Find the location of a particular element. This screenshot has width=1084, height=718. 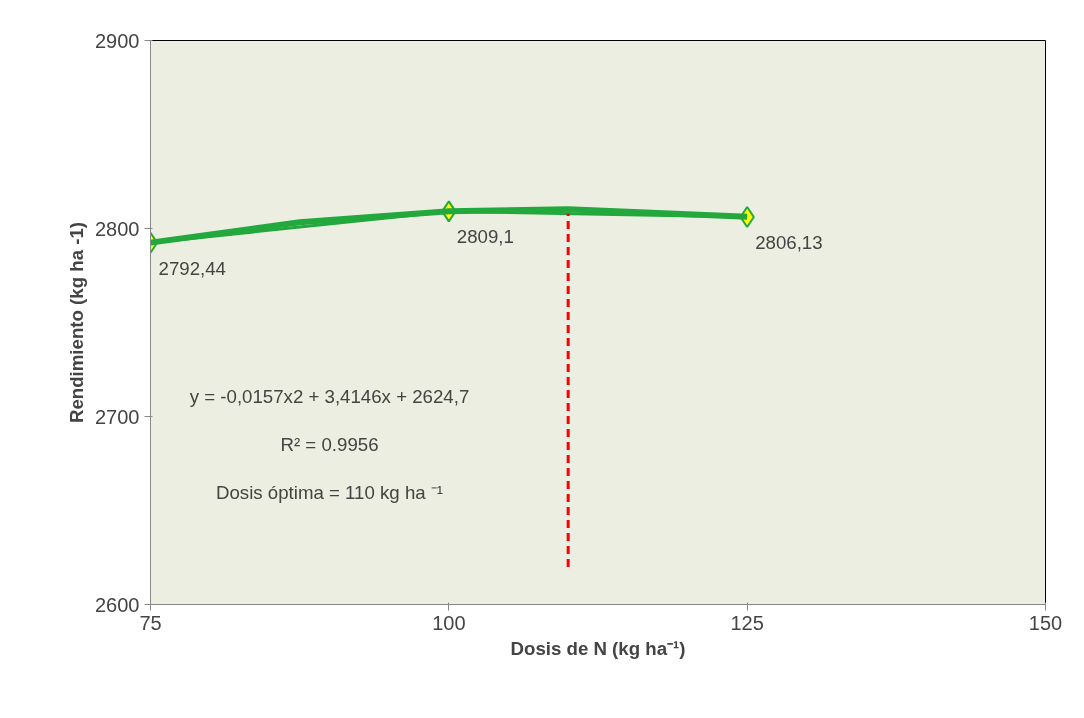

x-tick-label: 100 is located at coordinates (449, 622).